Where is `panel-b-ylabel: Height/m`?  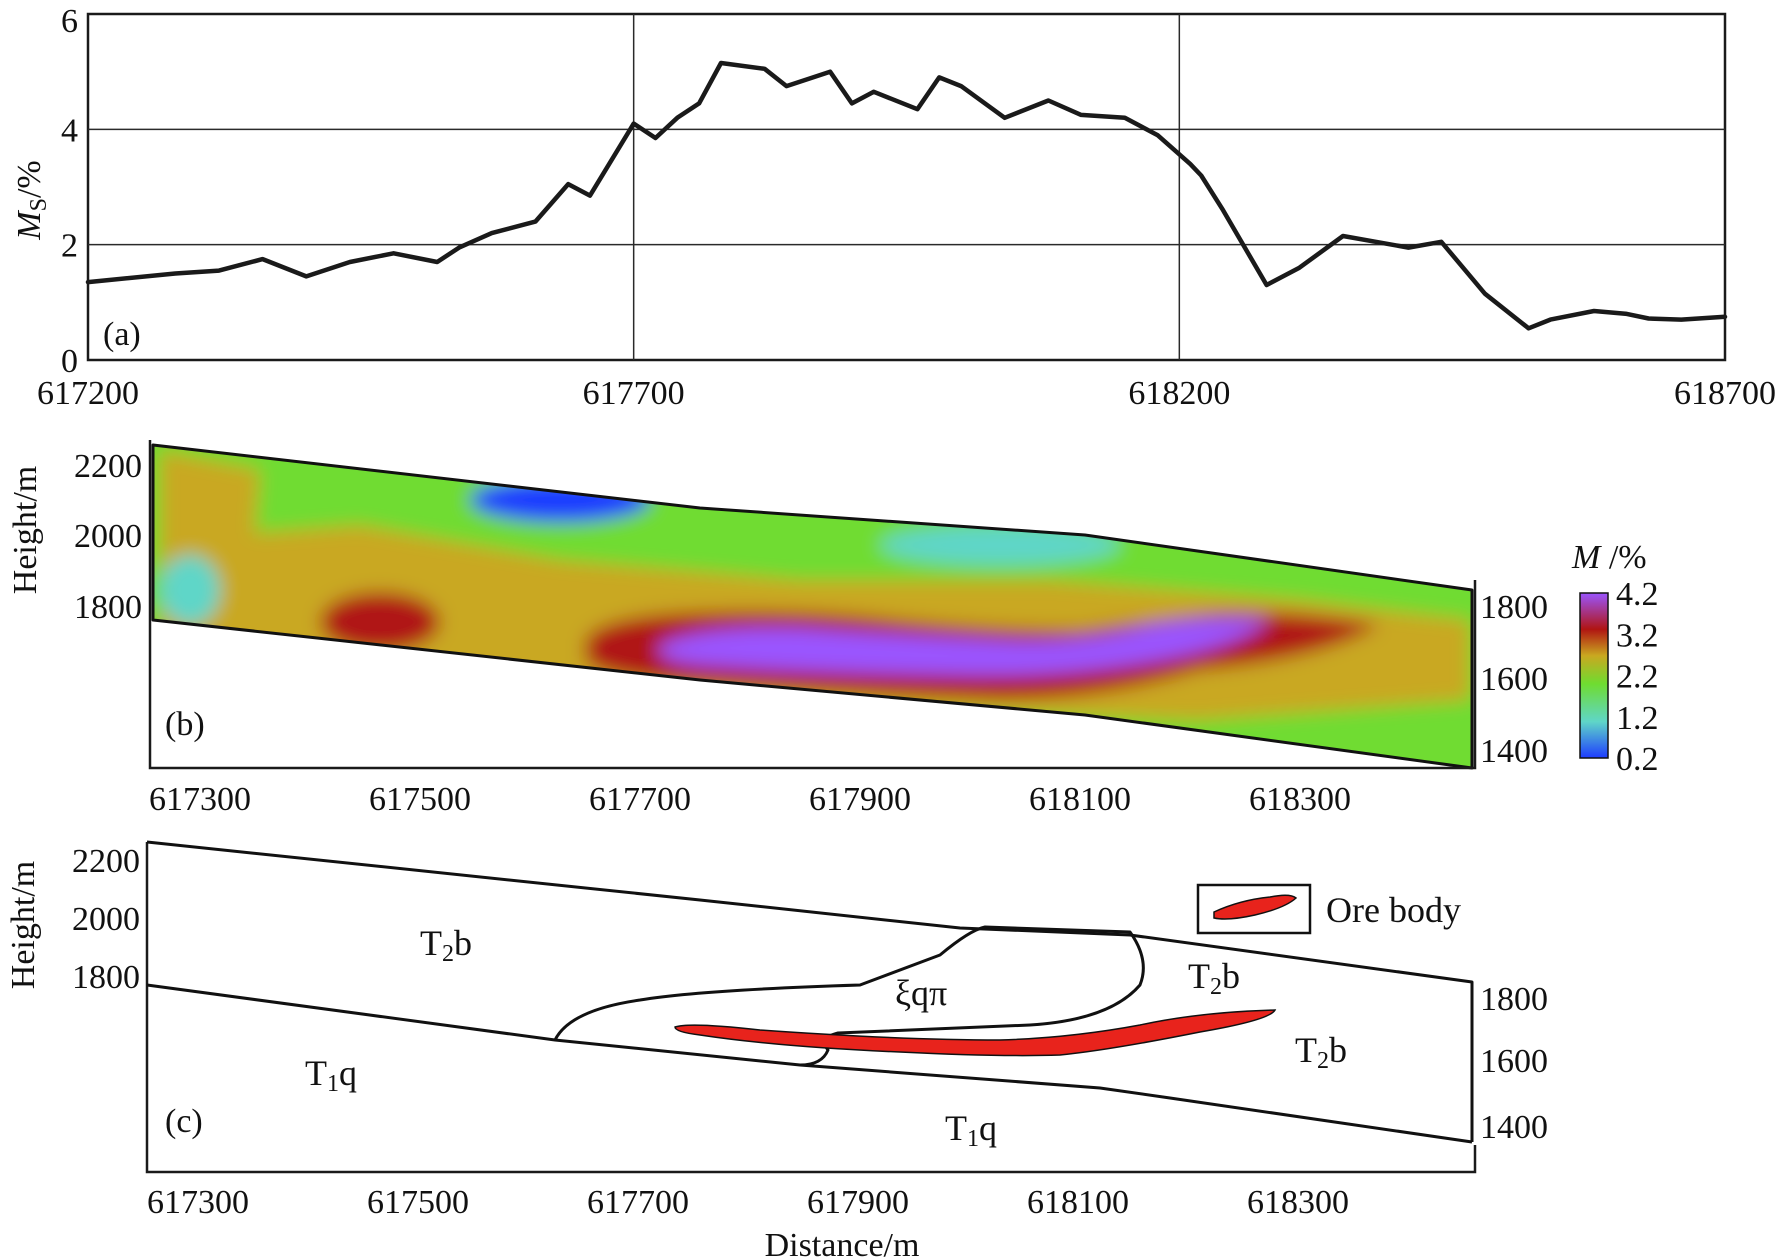
panel-b-ylabel: Height/m is located at coordinates (25, 530).